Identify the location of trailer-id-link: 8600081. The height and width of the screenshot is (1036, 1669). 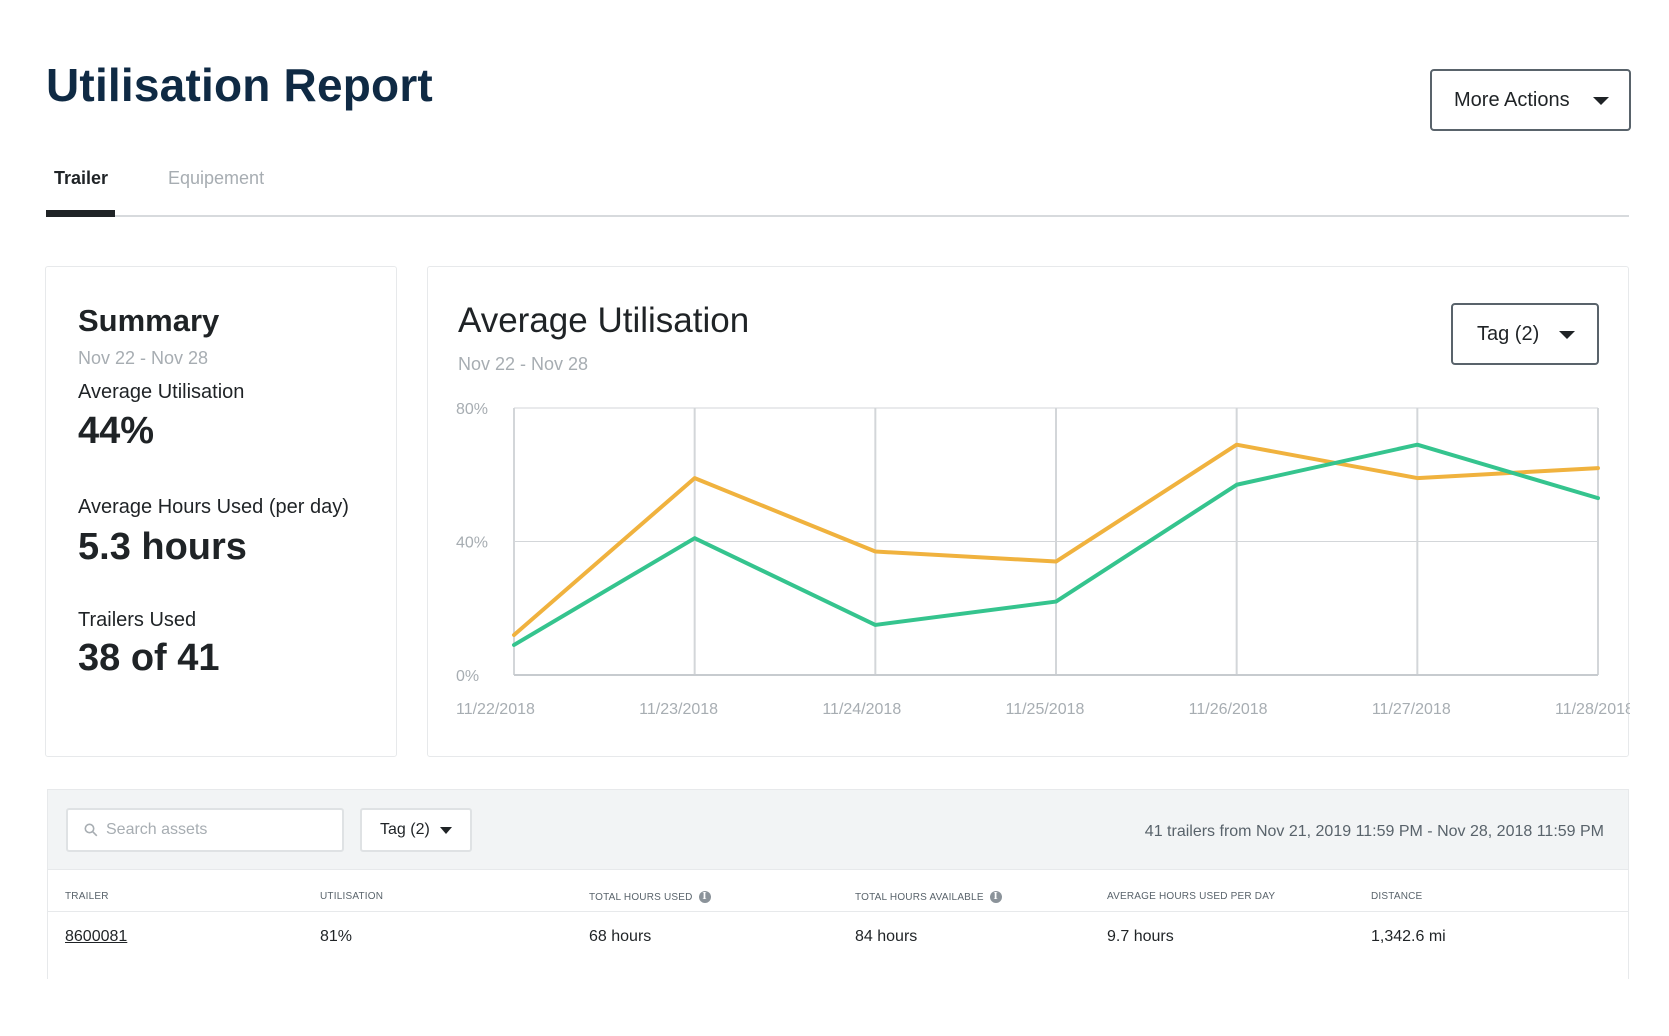
(96, 936).